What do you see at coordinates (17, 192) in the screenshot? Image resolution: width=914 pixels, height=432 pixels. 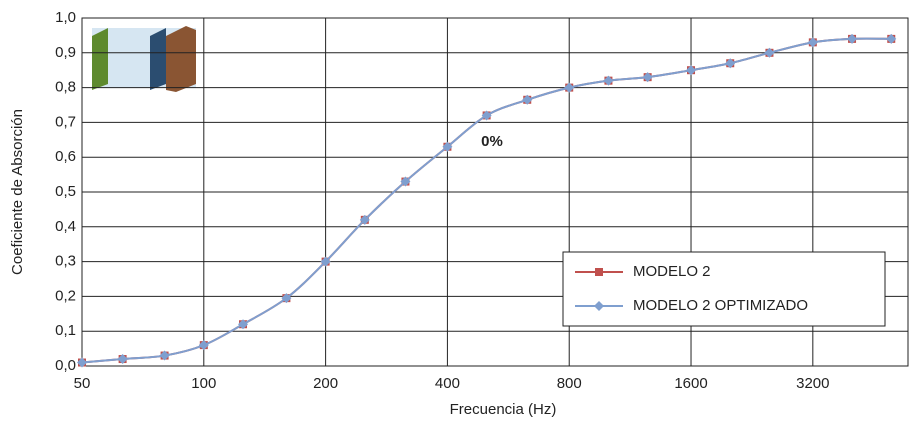 I see `y-axis-label: Coeficiente de Absorción` at bounding box center [17, 192].